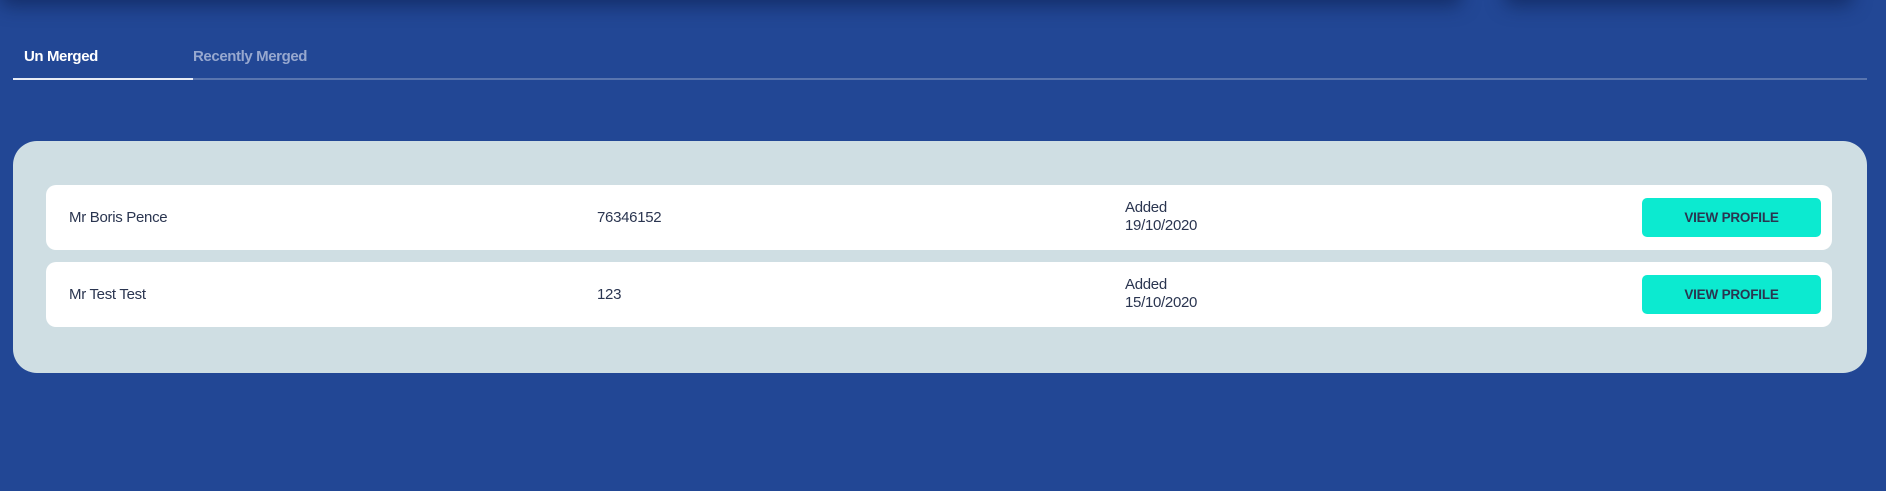  Describe the element at coordinates (103, 64) in the screenshot. I see `tab-un-merged: Un Merged` at that location.